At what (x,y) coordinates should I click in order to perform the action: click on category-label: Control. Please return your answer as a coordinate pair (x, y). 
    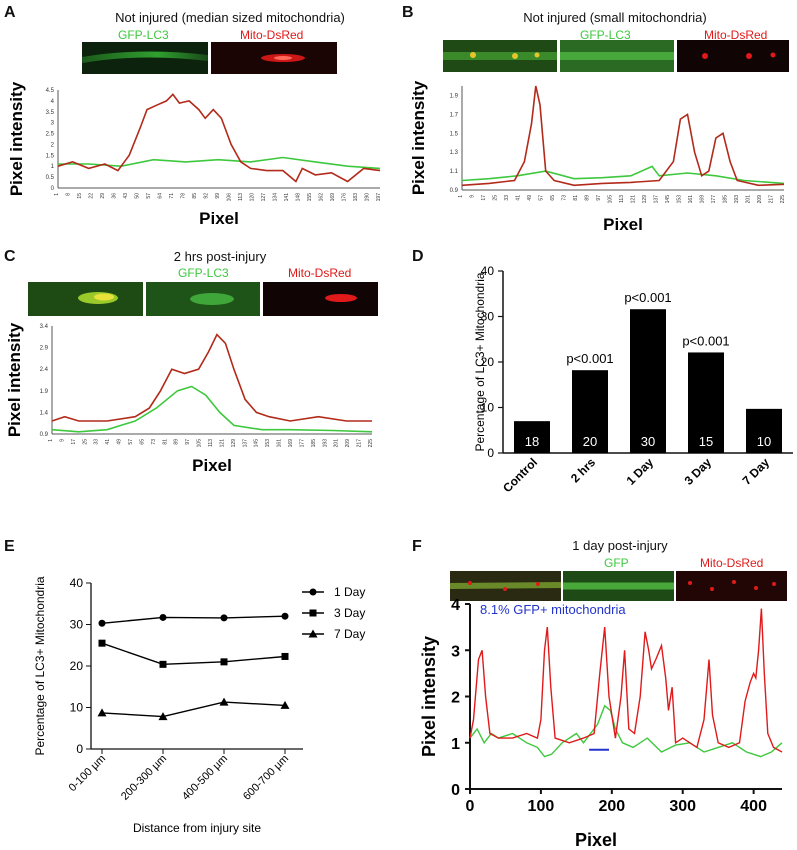
    Looking at the image, I should click on (520, 475).